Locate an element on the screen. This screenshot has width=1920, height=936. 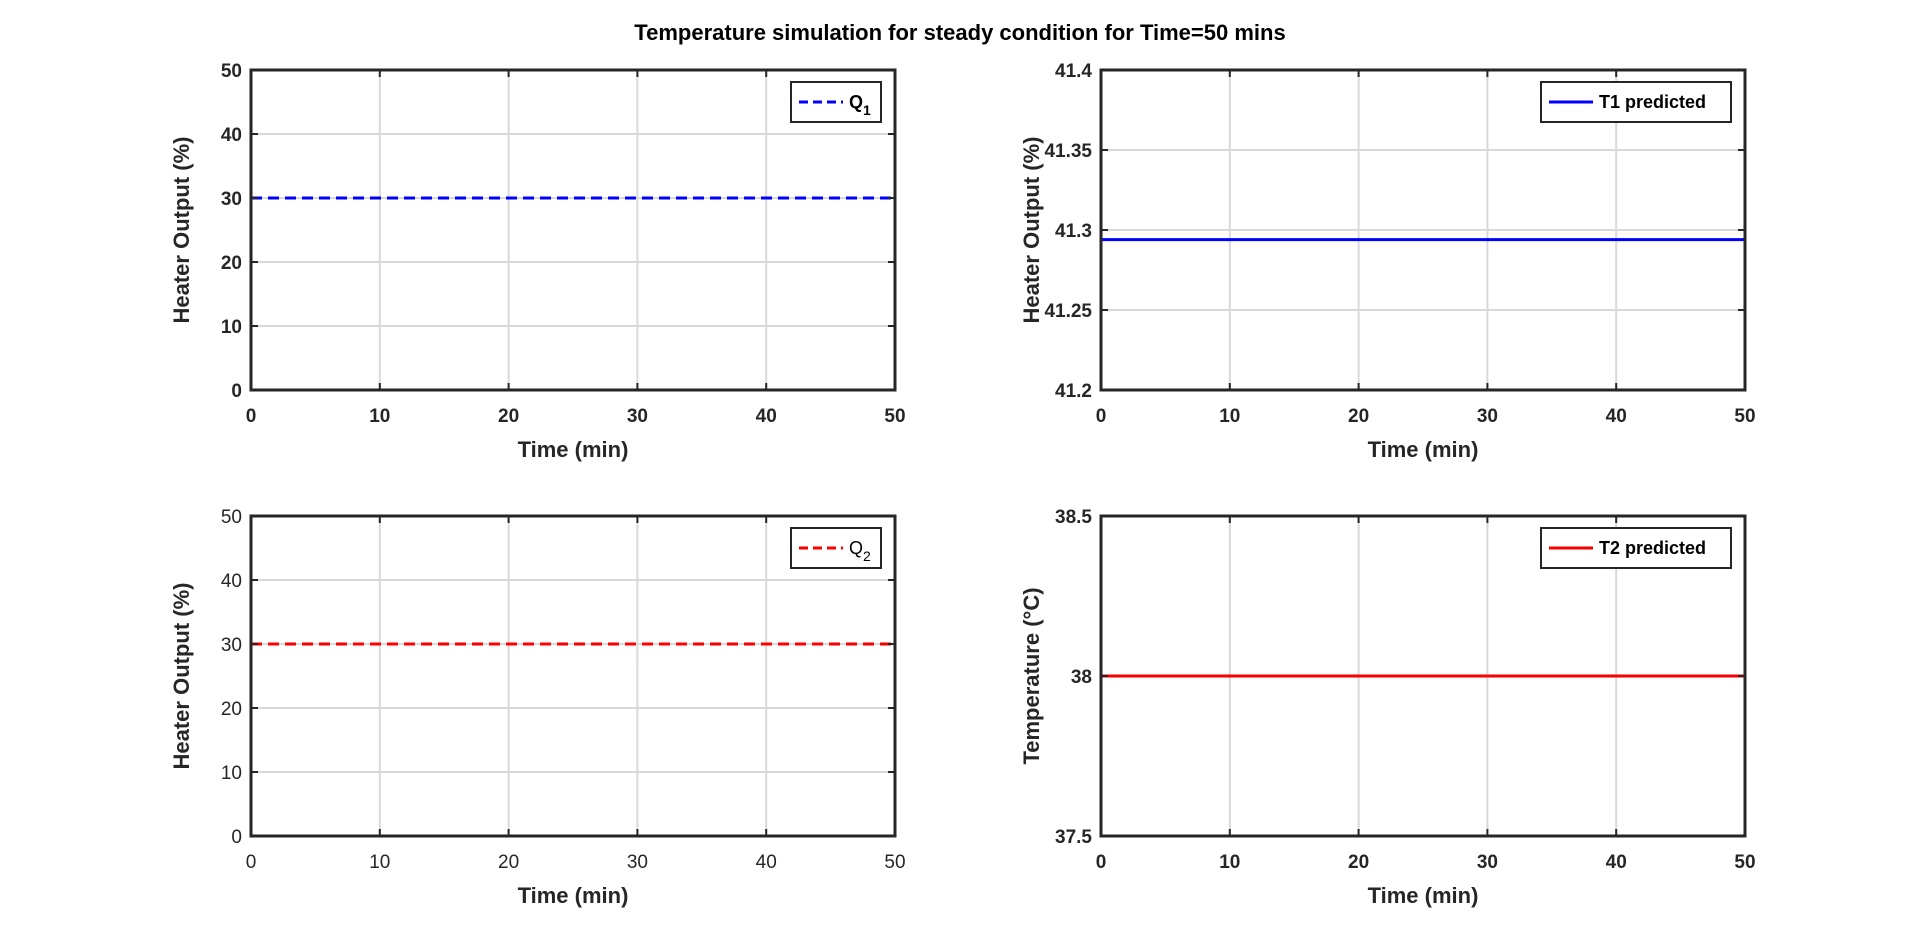
y-tick-label: 37.5 is located at coordinates (1073, 837).